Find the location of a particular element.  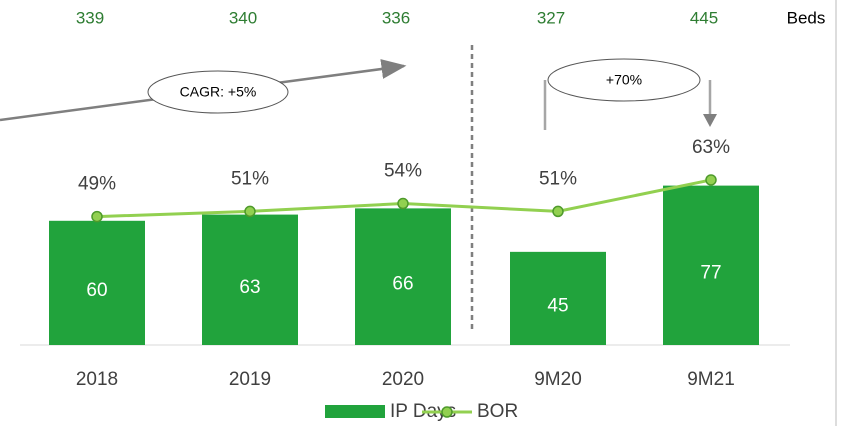

beds-value: 336 is located at coordinates (396, 17).